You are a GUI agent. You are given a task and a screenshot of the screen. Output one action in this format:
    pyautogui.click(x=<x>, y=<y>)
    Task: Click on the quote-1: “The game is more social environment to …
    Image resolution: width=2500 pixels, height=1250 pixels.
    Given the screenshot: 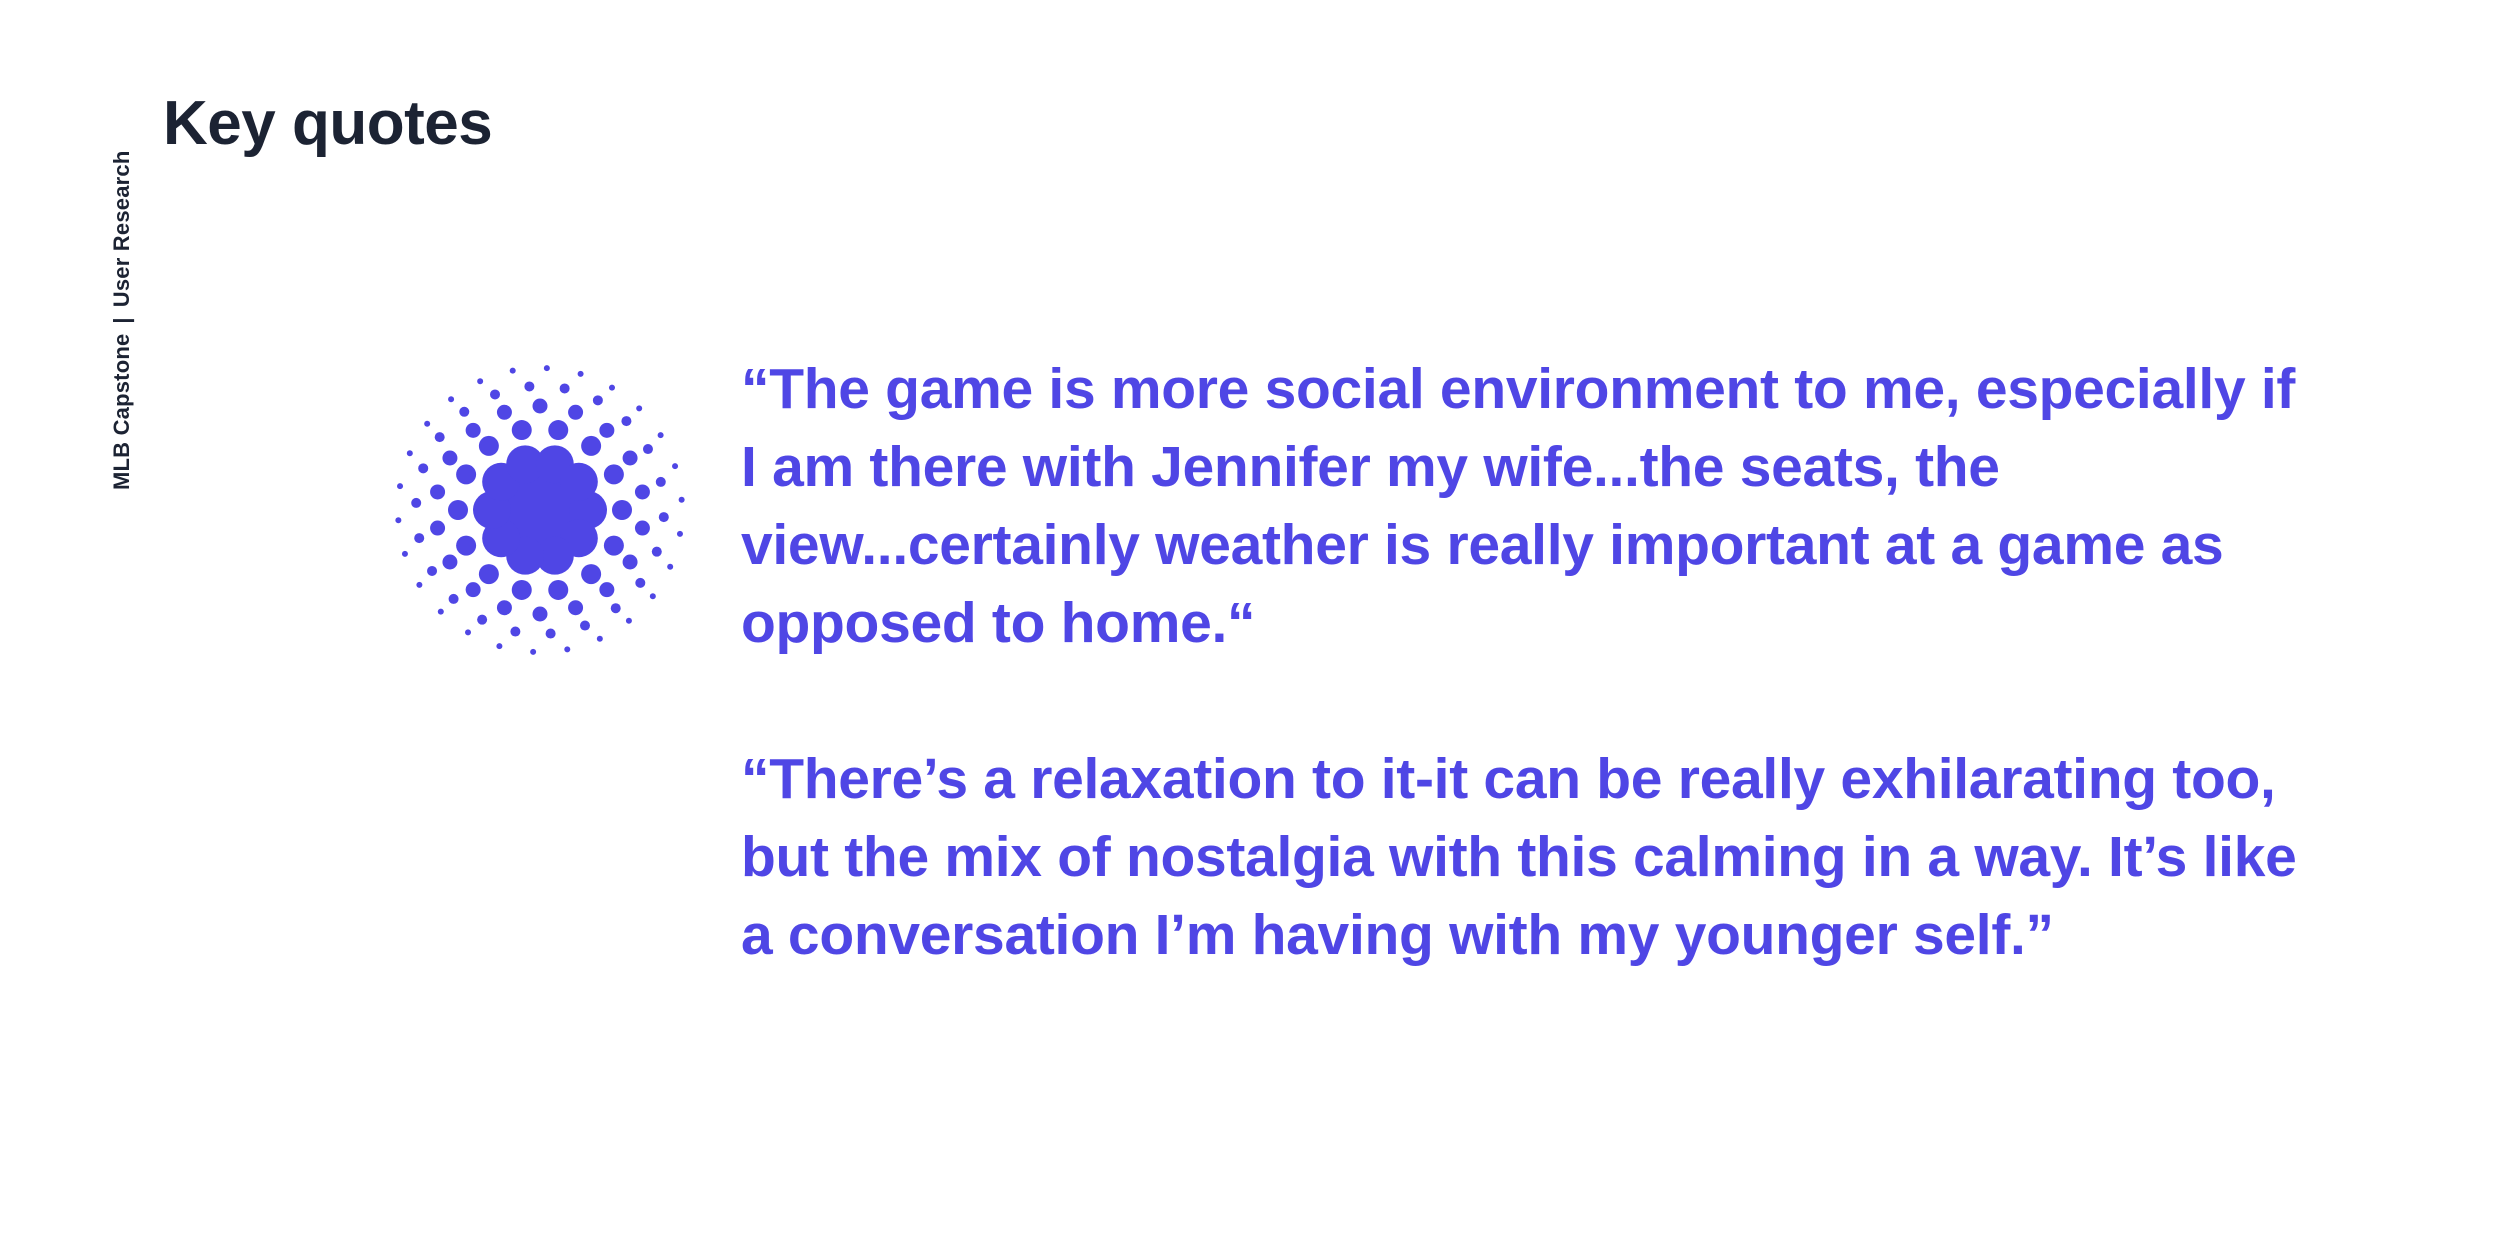 What is the action you would take?
    pyautogui.click(x=1518, y=506)
    